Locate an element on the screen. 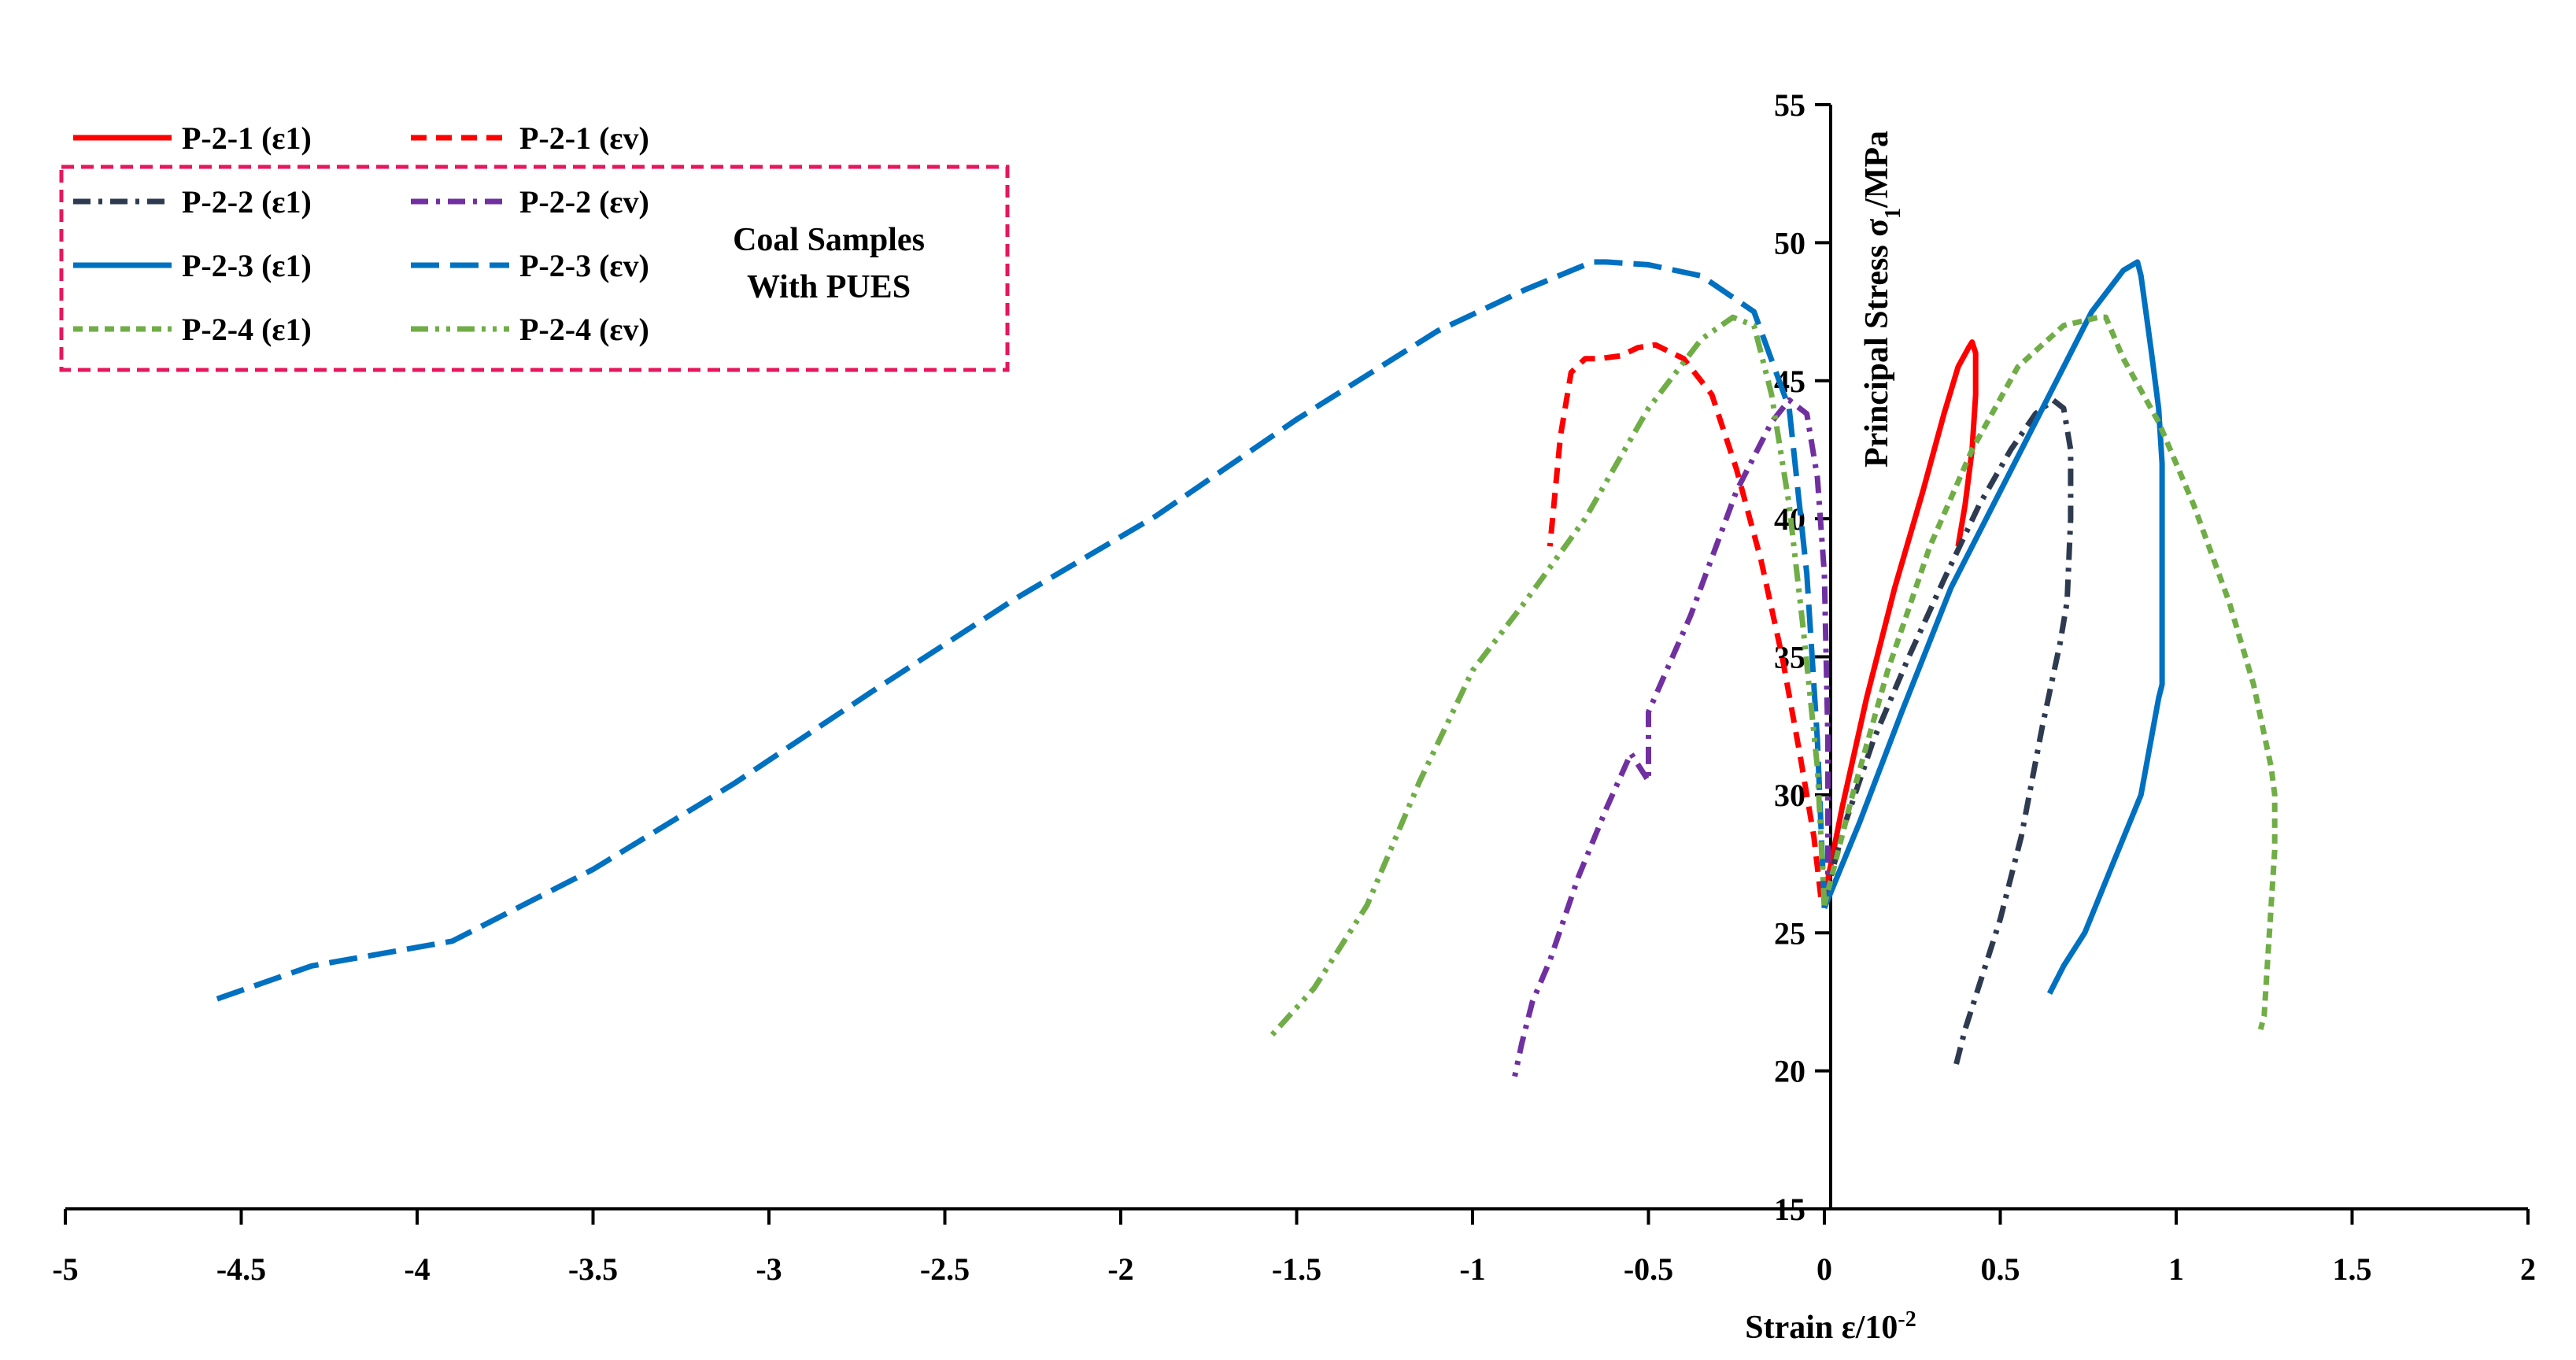 This screenshot has width=2576, height=1360. annotation-line-1: Coal Samples is located at coordinates (829, 240).